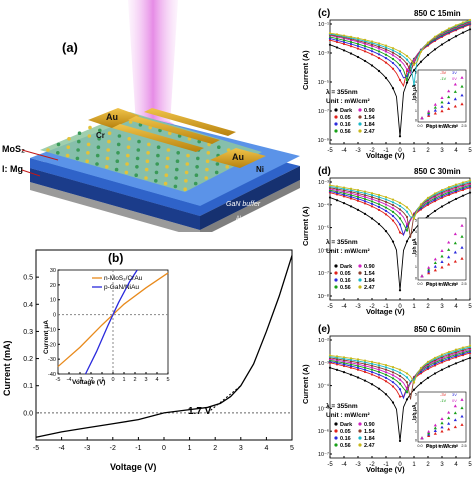 The image size is (474, 479). I want to click on panel-e-title: 850 C 60min, so click(437, 329).